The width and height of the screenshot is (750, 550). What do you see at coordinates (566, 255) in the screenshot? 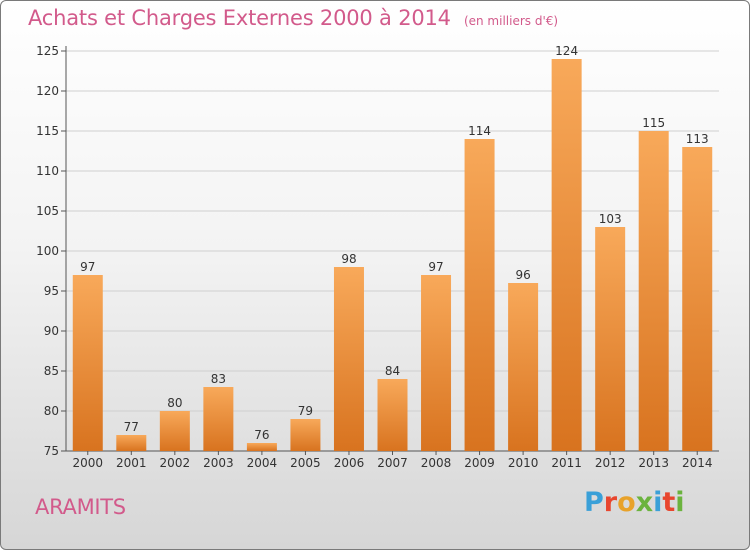
I see `bar-2011` at bounding box center [566, 255].